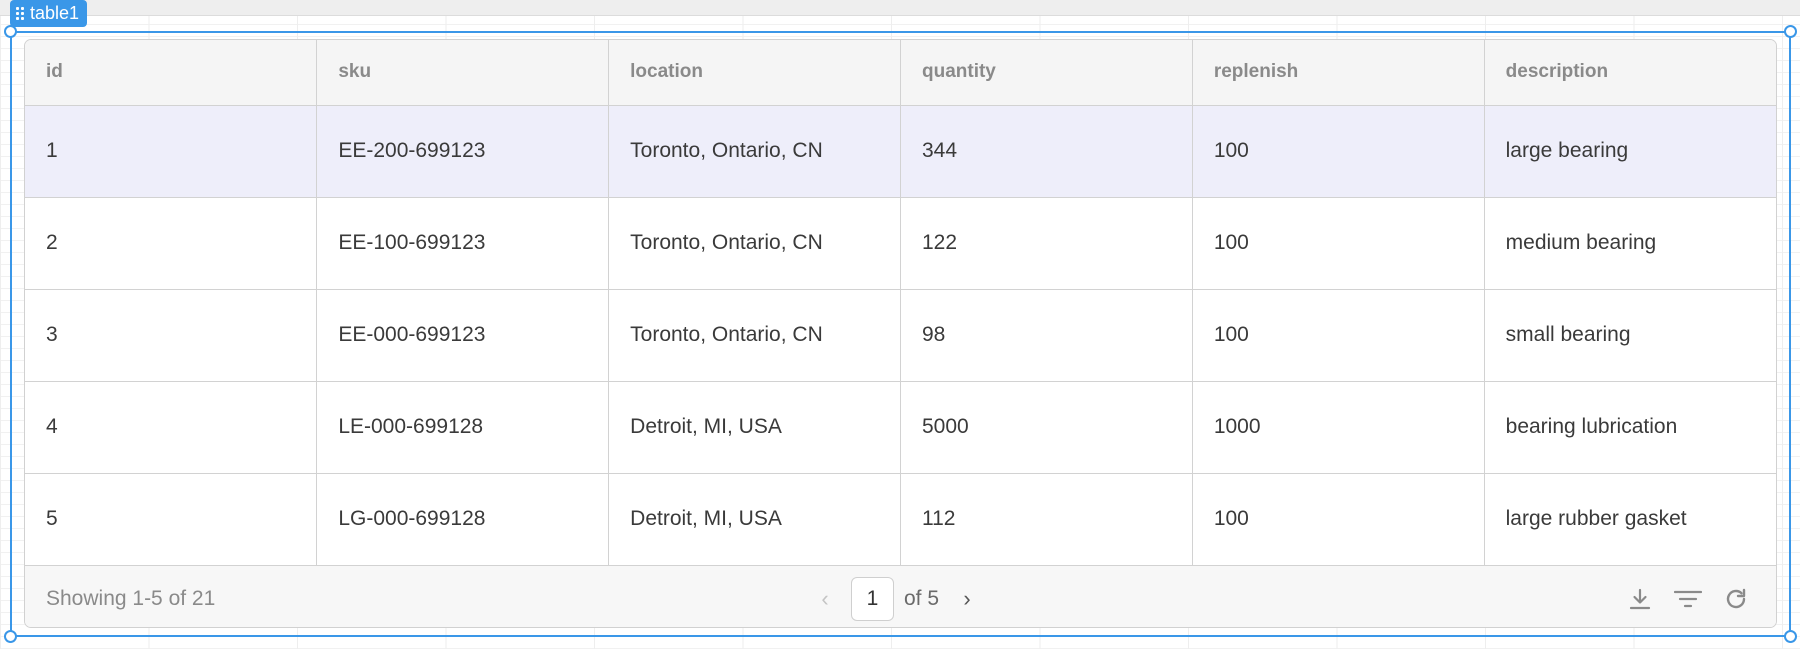 Image resolution: width=1800 pixels, height=649 pixels. What do you see at coordinates (754, 73) in the screenshot?
I see `column-header-location: location` at bounding box center [754, 73].